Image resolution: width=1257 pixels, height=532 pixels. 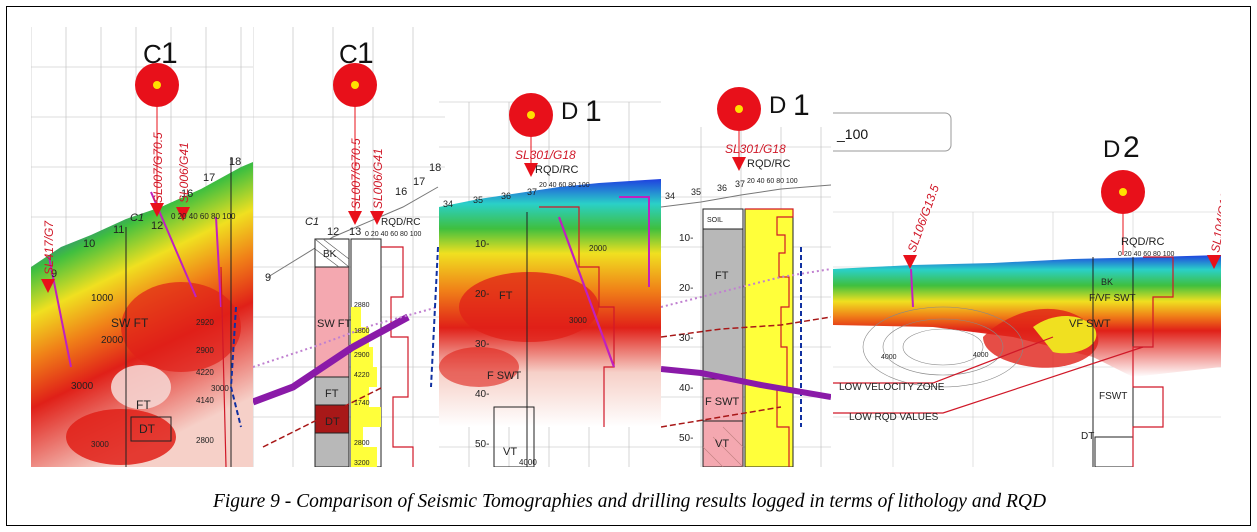 I want to click on velocity-value: 3200, so click(x=362, y=463).